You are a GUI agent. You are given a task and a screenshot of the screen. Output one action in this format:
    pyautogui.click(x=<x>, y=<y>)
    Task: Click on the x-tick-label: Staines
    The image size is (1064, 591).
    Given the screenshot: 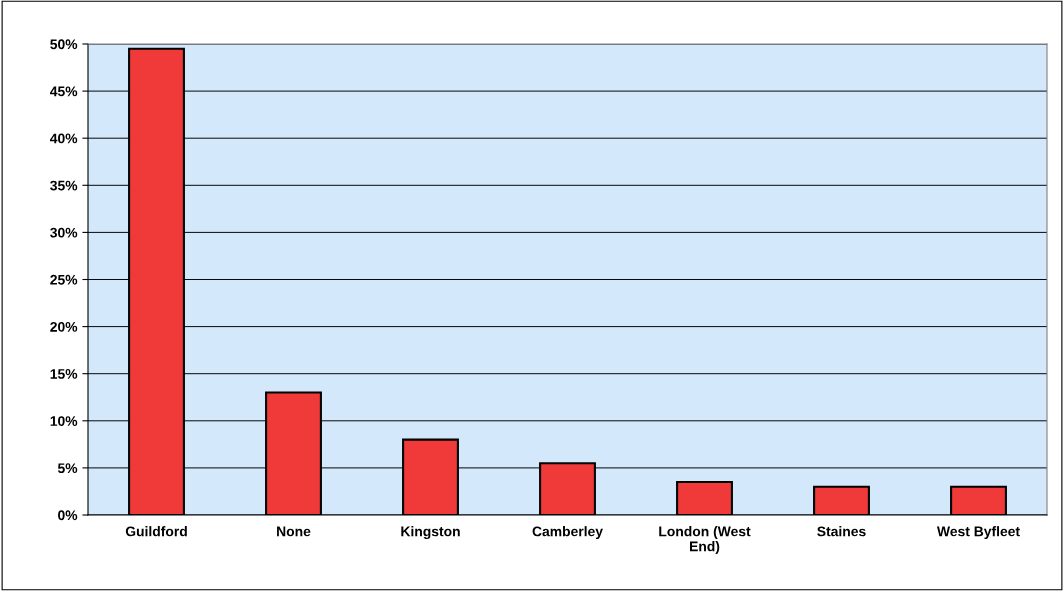 What is the action you would take?
    pyautogui.click(x=841, y=531)
    